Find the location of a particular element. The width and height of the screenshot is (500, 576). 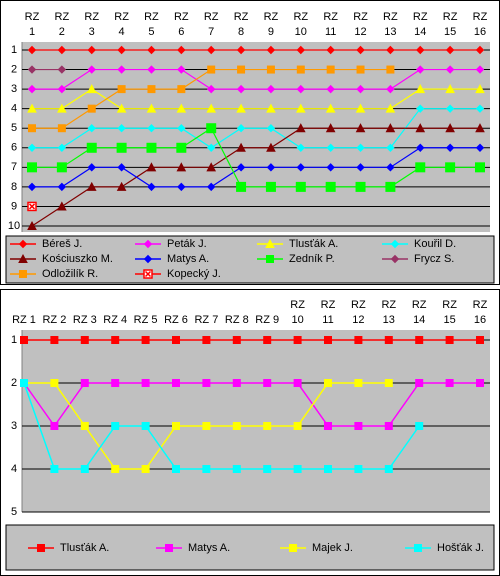

x-tick-label: RZ 9 is located at coordinates (271, 24).